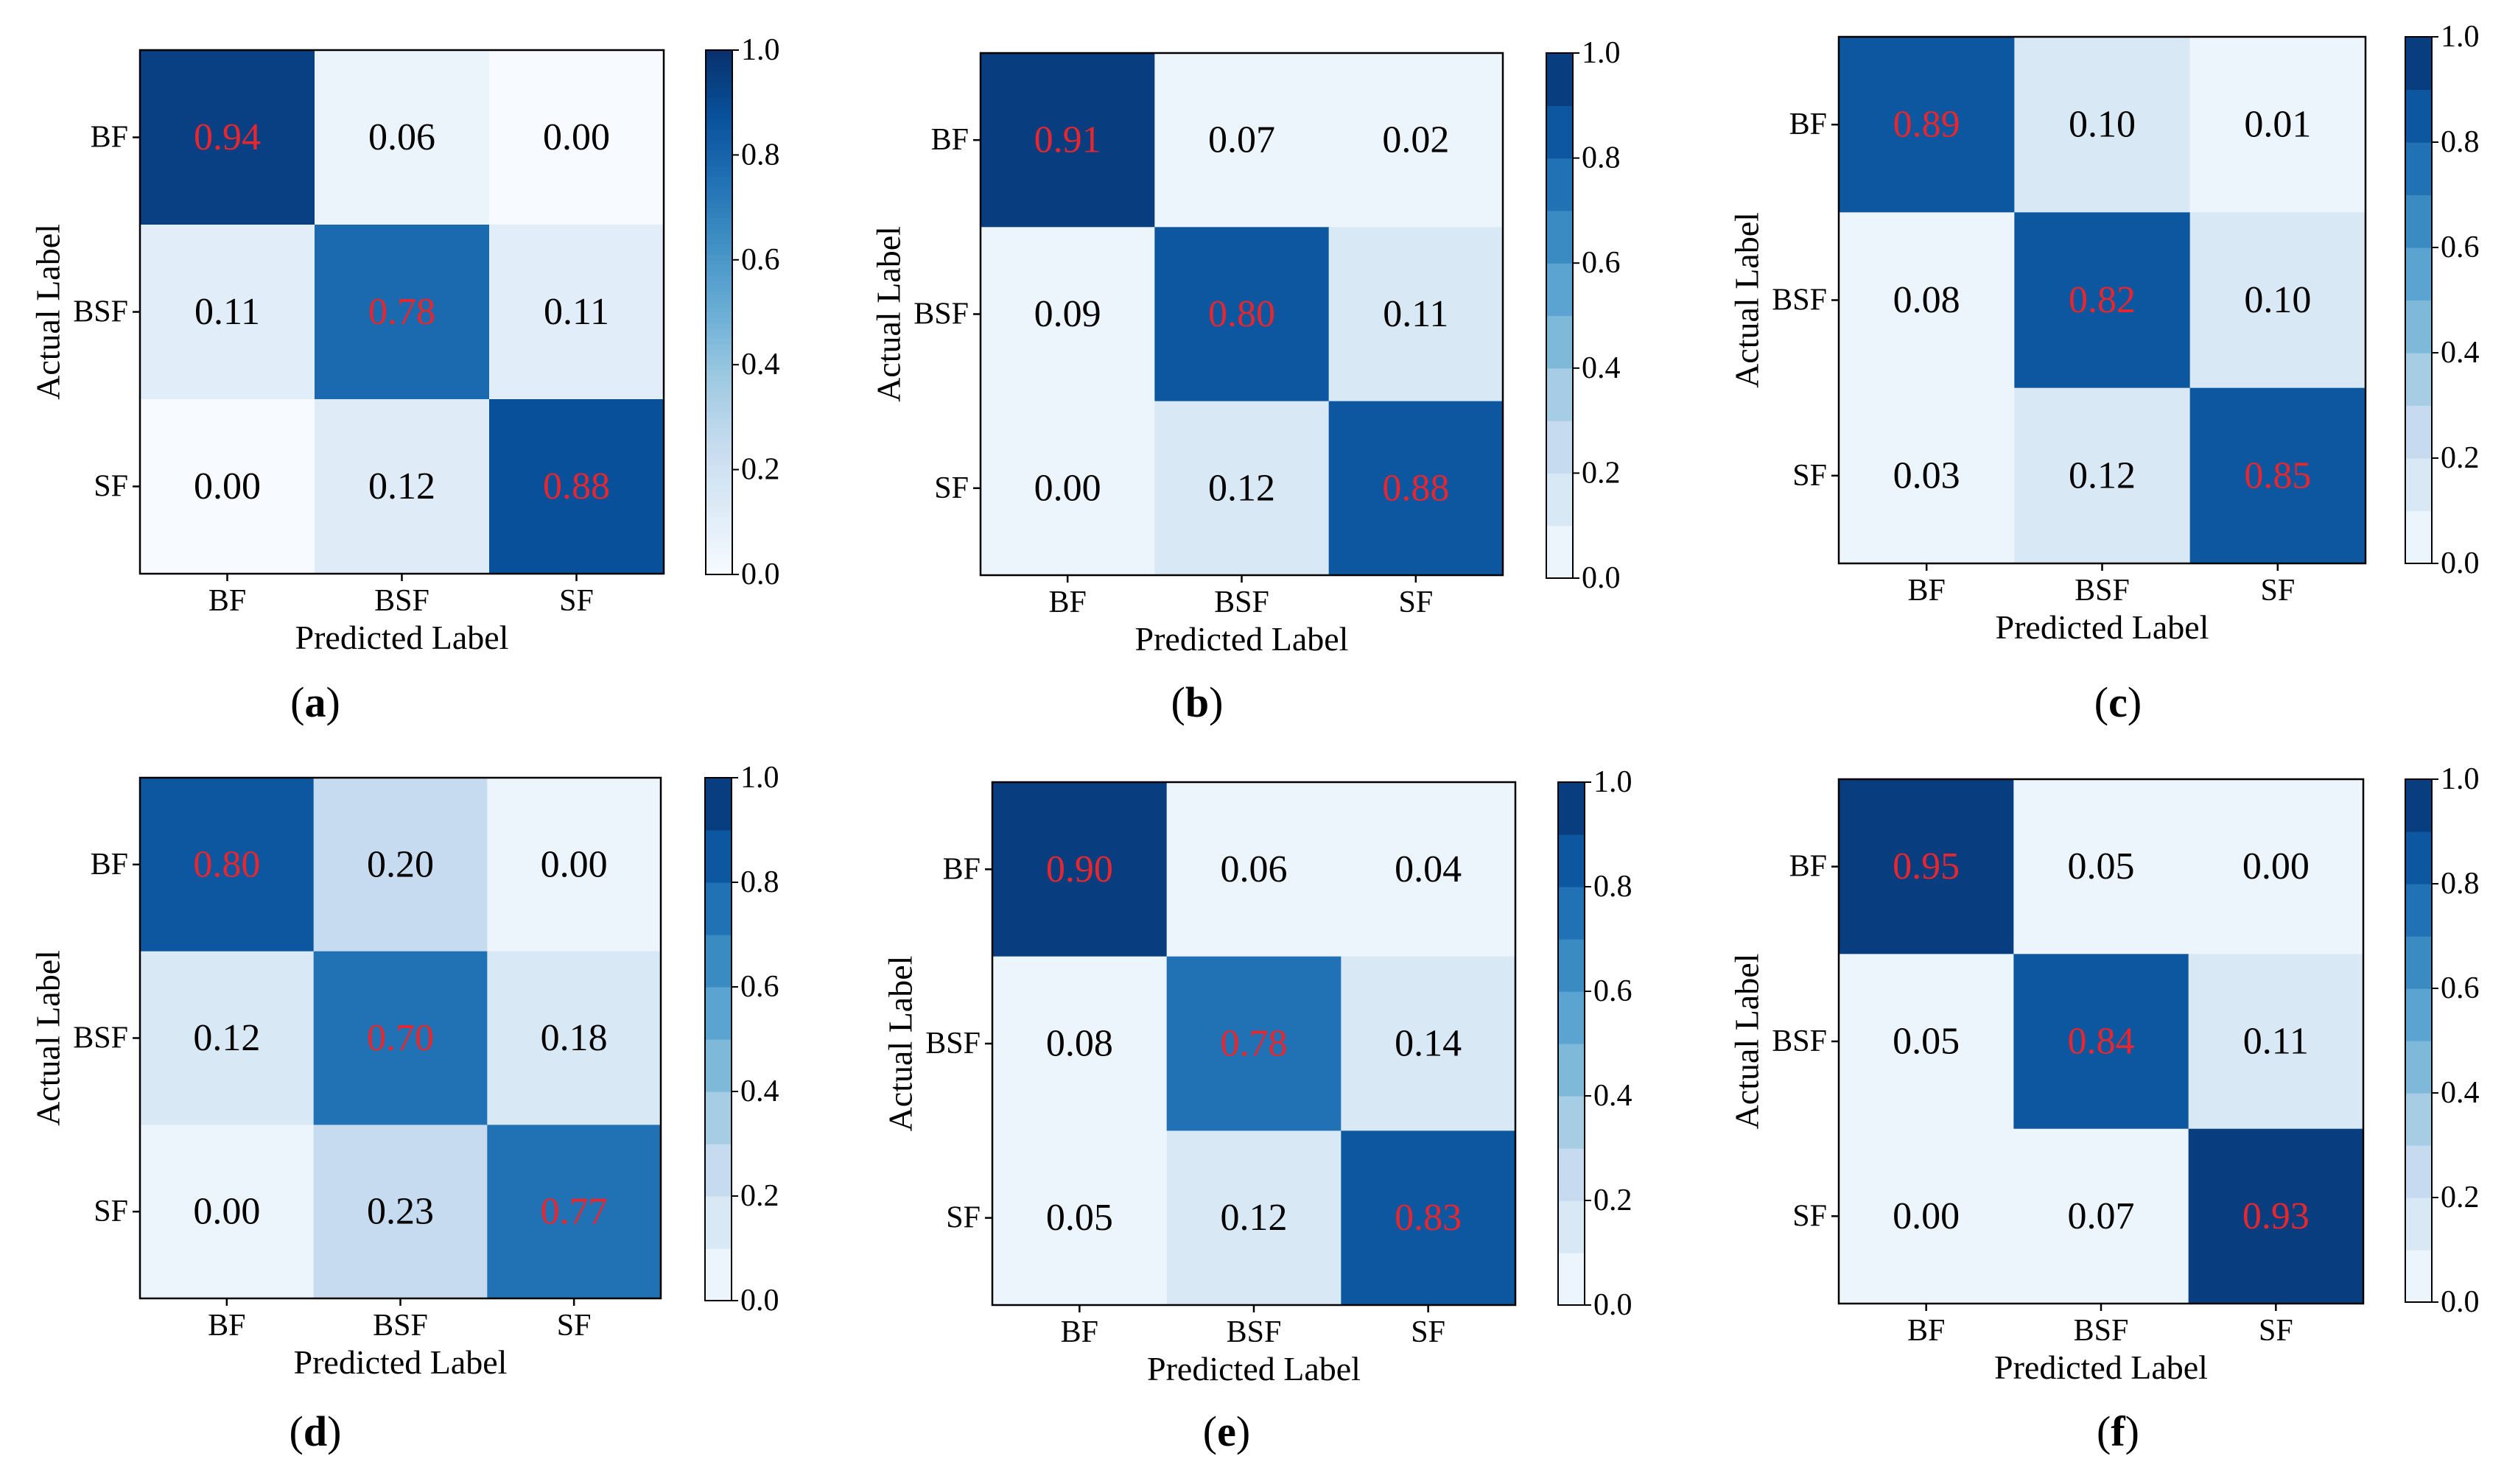 The image size is (2504, 1484). What do you see at coordinates (1428, 869) in the screenshot?
I see `cell-value-label: 0.04` at bounding box center [1428, 869].